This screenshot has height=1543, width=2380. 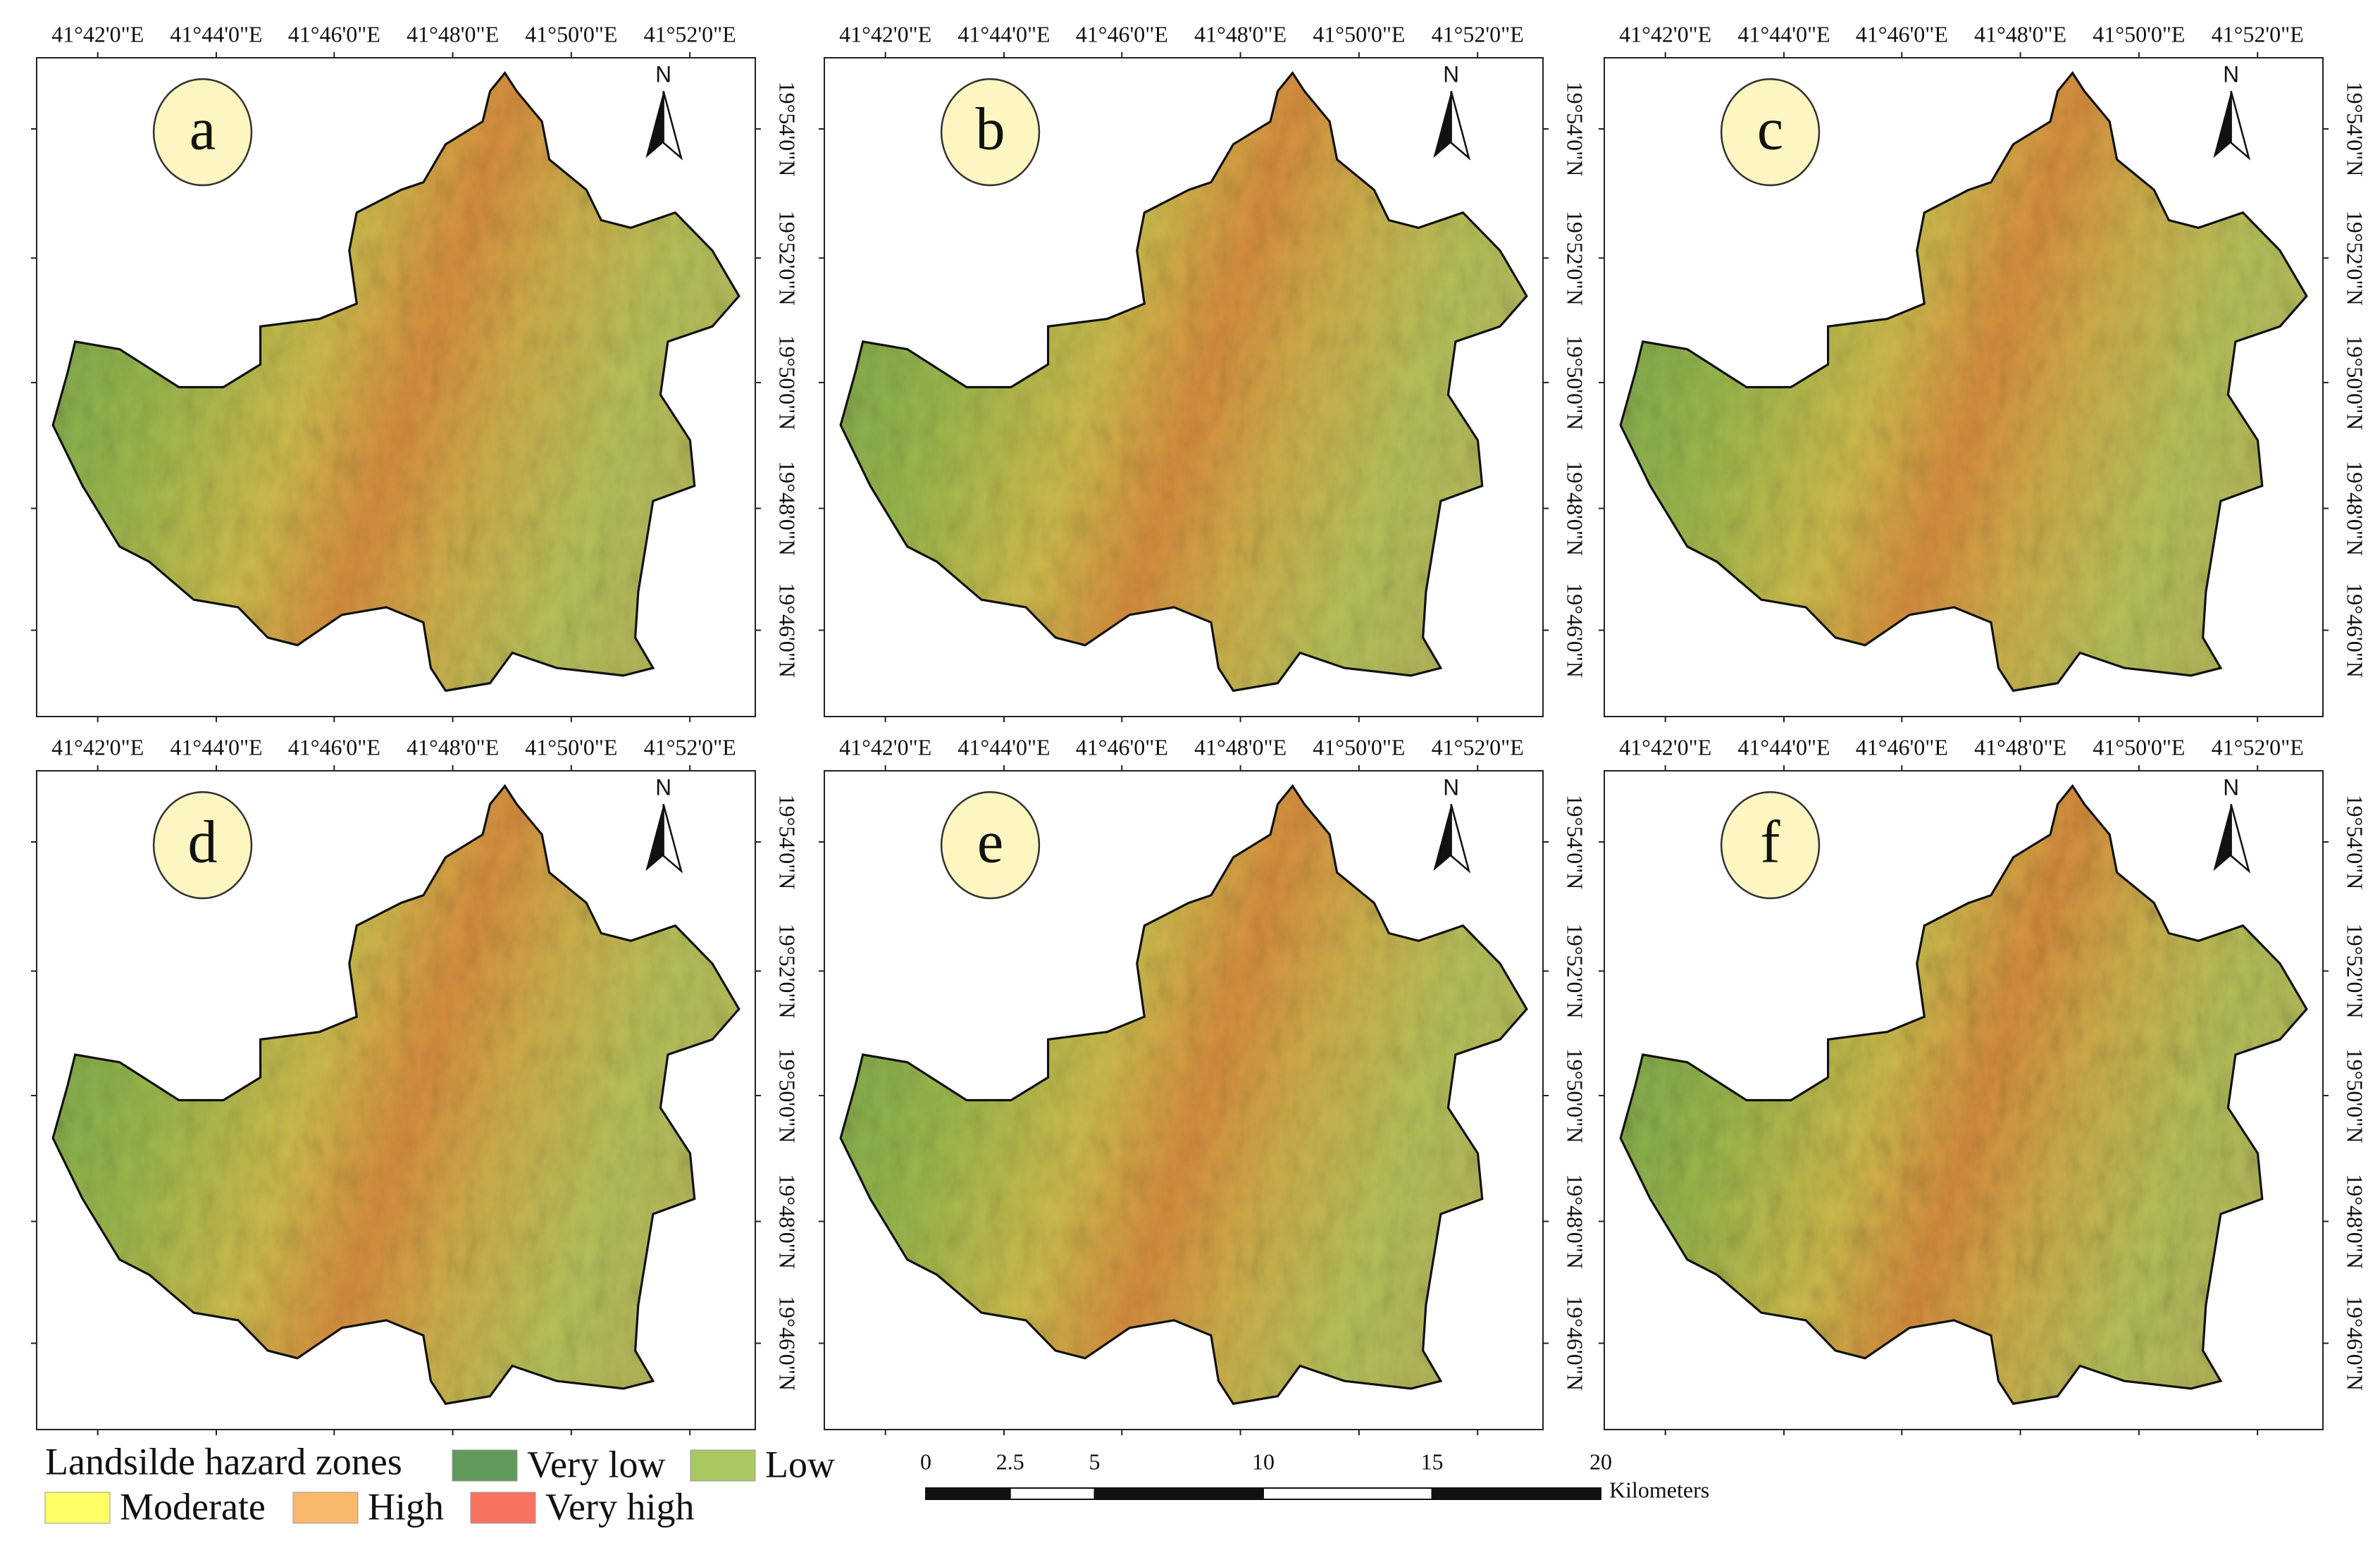 I want to click on scale-label: 2.5, so click(x=1010, y=1461).